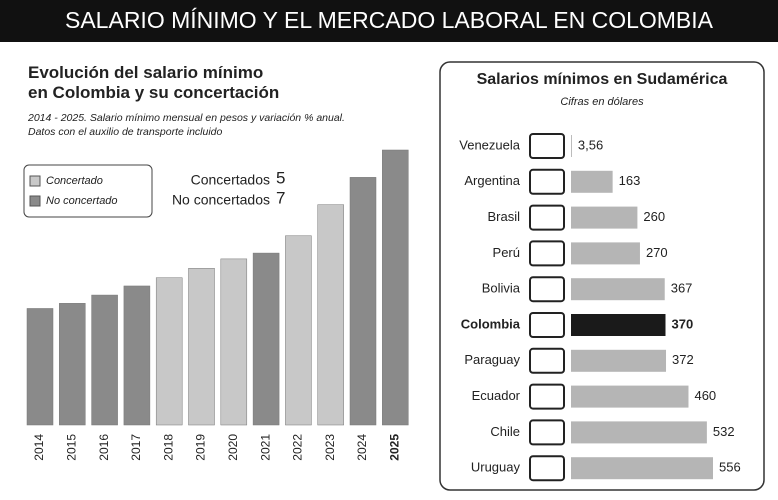 This screenshot has width=778, height=500. I want to click on country-label: Perú, so click(506, 252).